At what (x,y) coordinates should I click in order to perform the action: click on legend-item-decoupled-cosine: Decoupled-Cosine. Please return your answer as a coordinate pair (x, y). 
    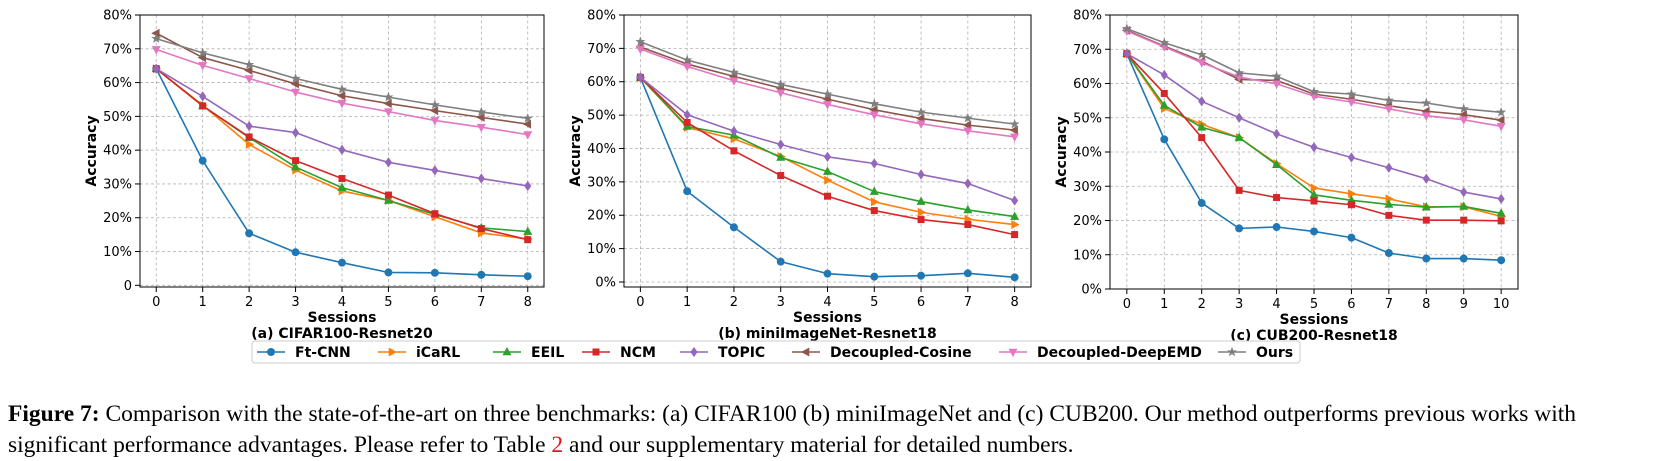
    Looking at the image, I should click on (882, 353).